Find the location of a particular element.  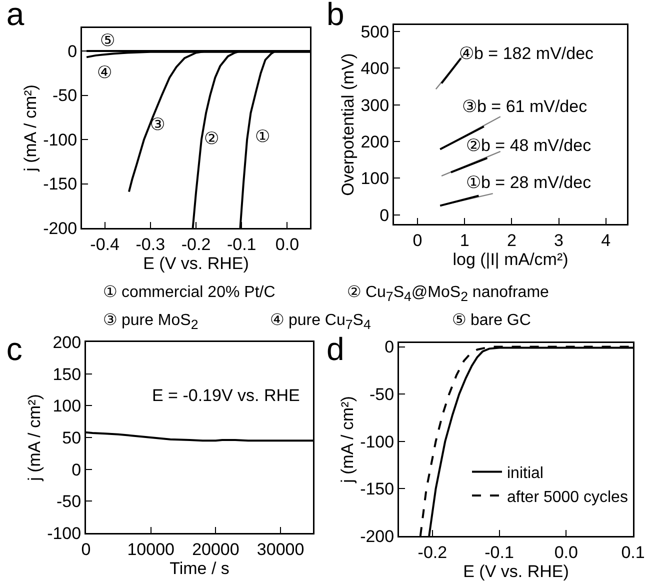

x-tick-label: 3 is located at coordinates (559, 240).